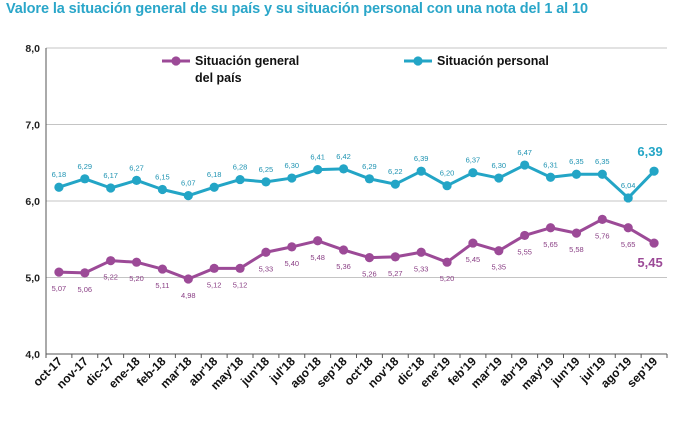 The height and width of the screenshot is (429, 697). What do you see at coordinates (576, 249) in the screenshot?
I see `data-label: 5,58` at bounding box center [576, 249].